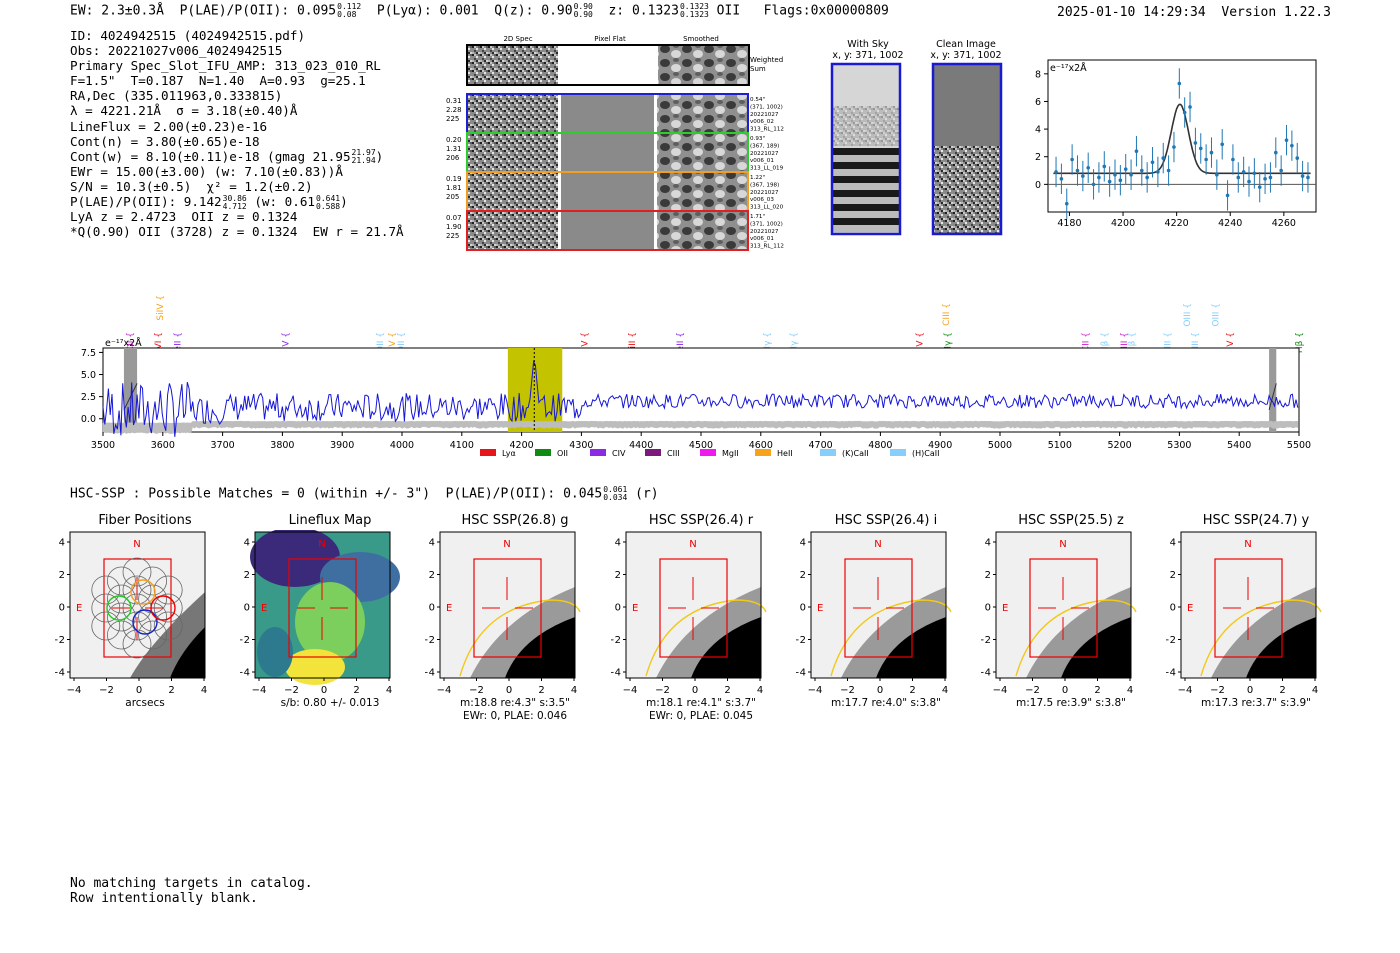 This screenshot has height=953, width=1400. What do you see at coordinates (509, 453) in the screenshot?
I see `legend-label: Lyα` at bounding box center [509, 453].